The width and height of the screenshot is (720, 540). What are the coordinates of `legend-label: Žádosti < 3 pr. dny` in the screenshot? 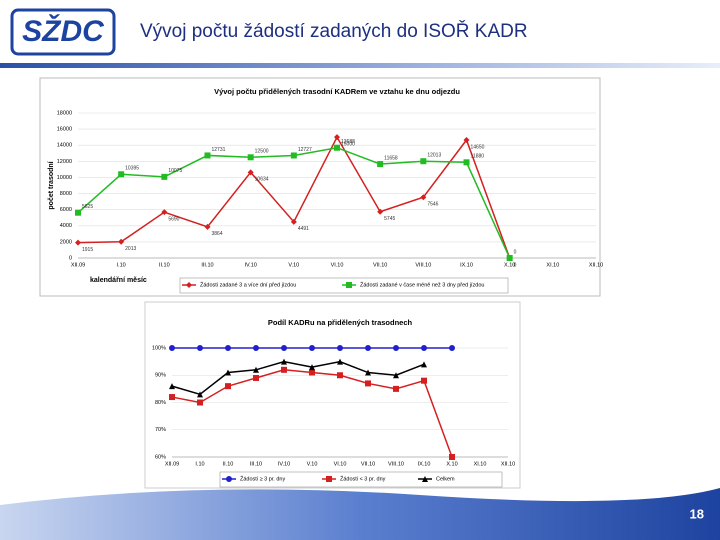 It's located at (363, 478).